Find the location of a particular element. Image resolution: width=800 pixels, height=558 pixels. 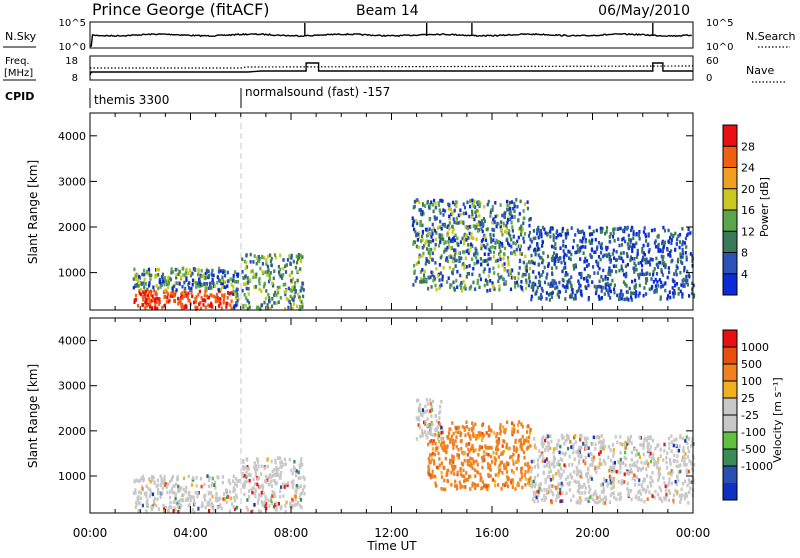

power-cell-1962 is located at coordinates (660, 251).